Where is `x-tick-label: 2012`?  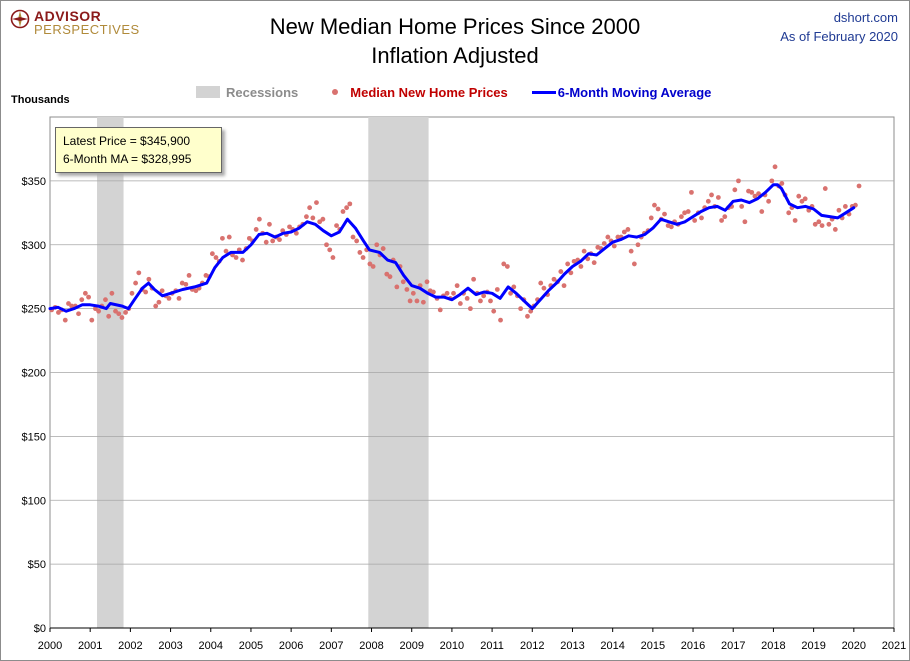
x-tick-label: 2012 is located at coordinates (532, 646).